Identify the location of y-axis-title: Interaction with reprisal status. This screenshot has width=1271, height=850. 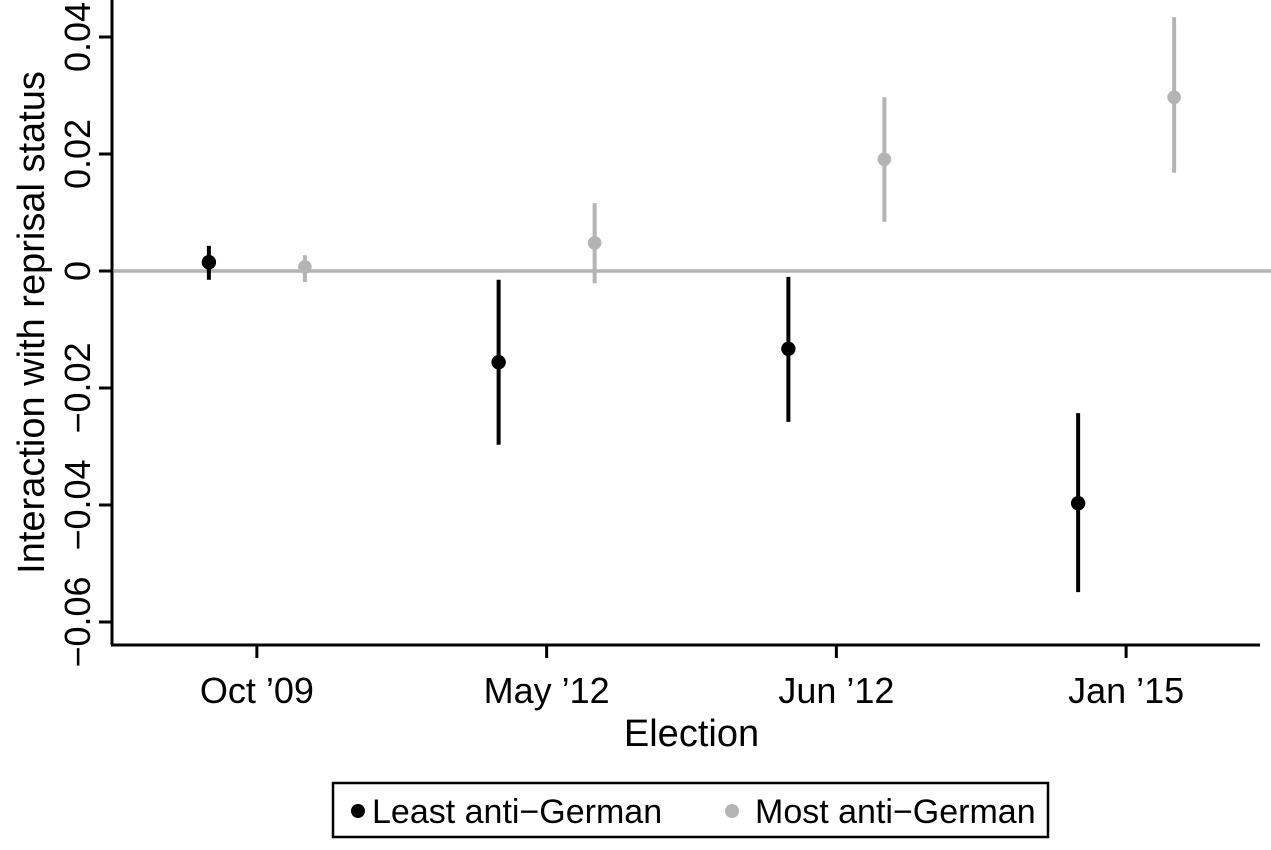
(32, 322).